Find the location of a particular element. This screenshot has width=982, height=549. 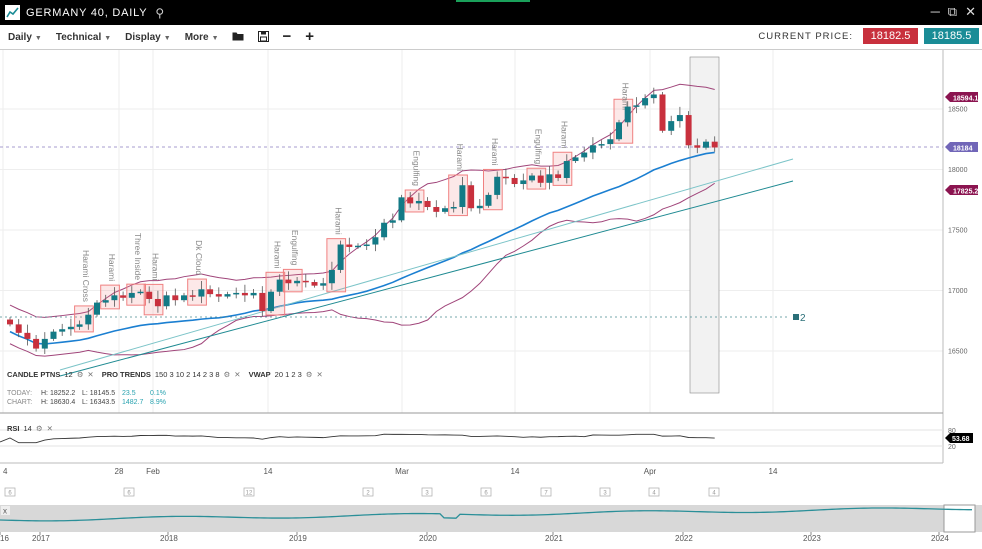

event-markers: 6 6 12 2 3 6 7 3 4 4 is located at coordinates (362, 492).